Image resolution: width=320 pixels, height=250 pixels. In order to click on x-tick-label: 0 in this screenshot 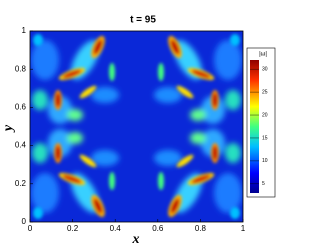, I will do `click(30, 228)`.